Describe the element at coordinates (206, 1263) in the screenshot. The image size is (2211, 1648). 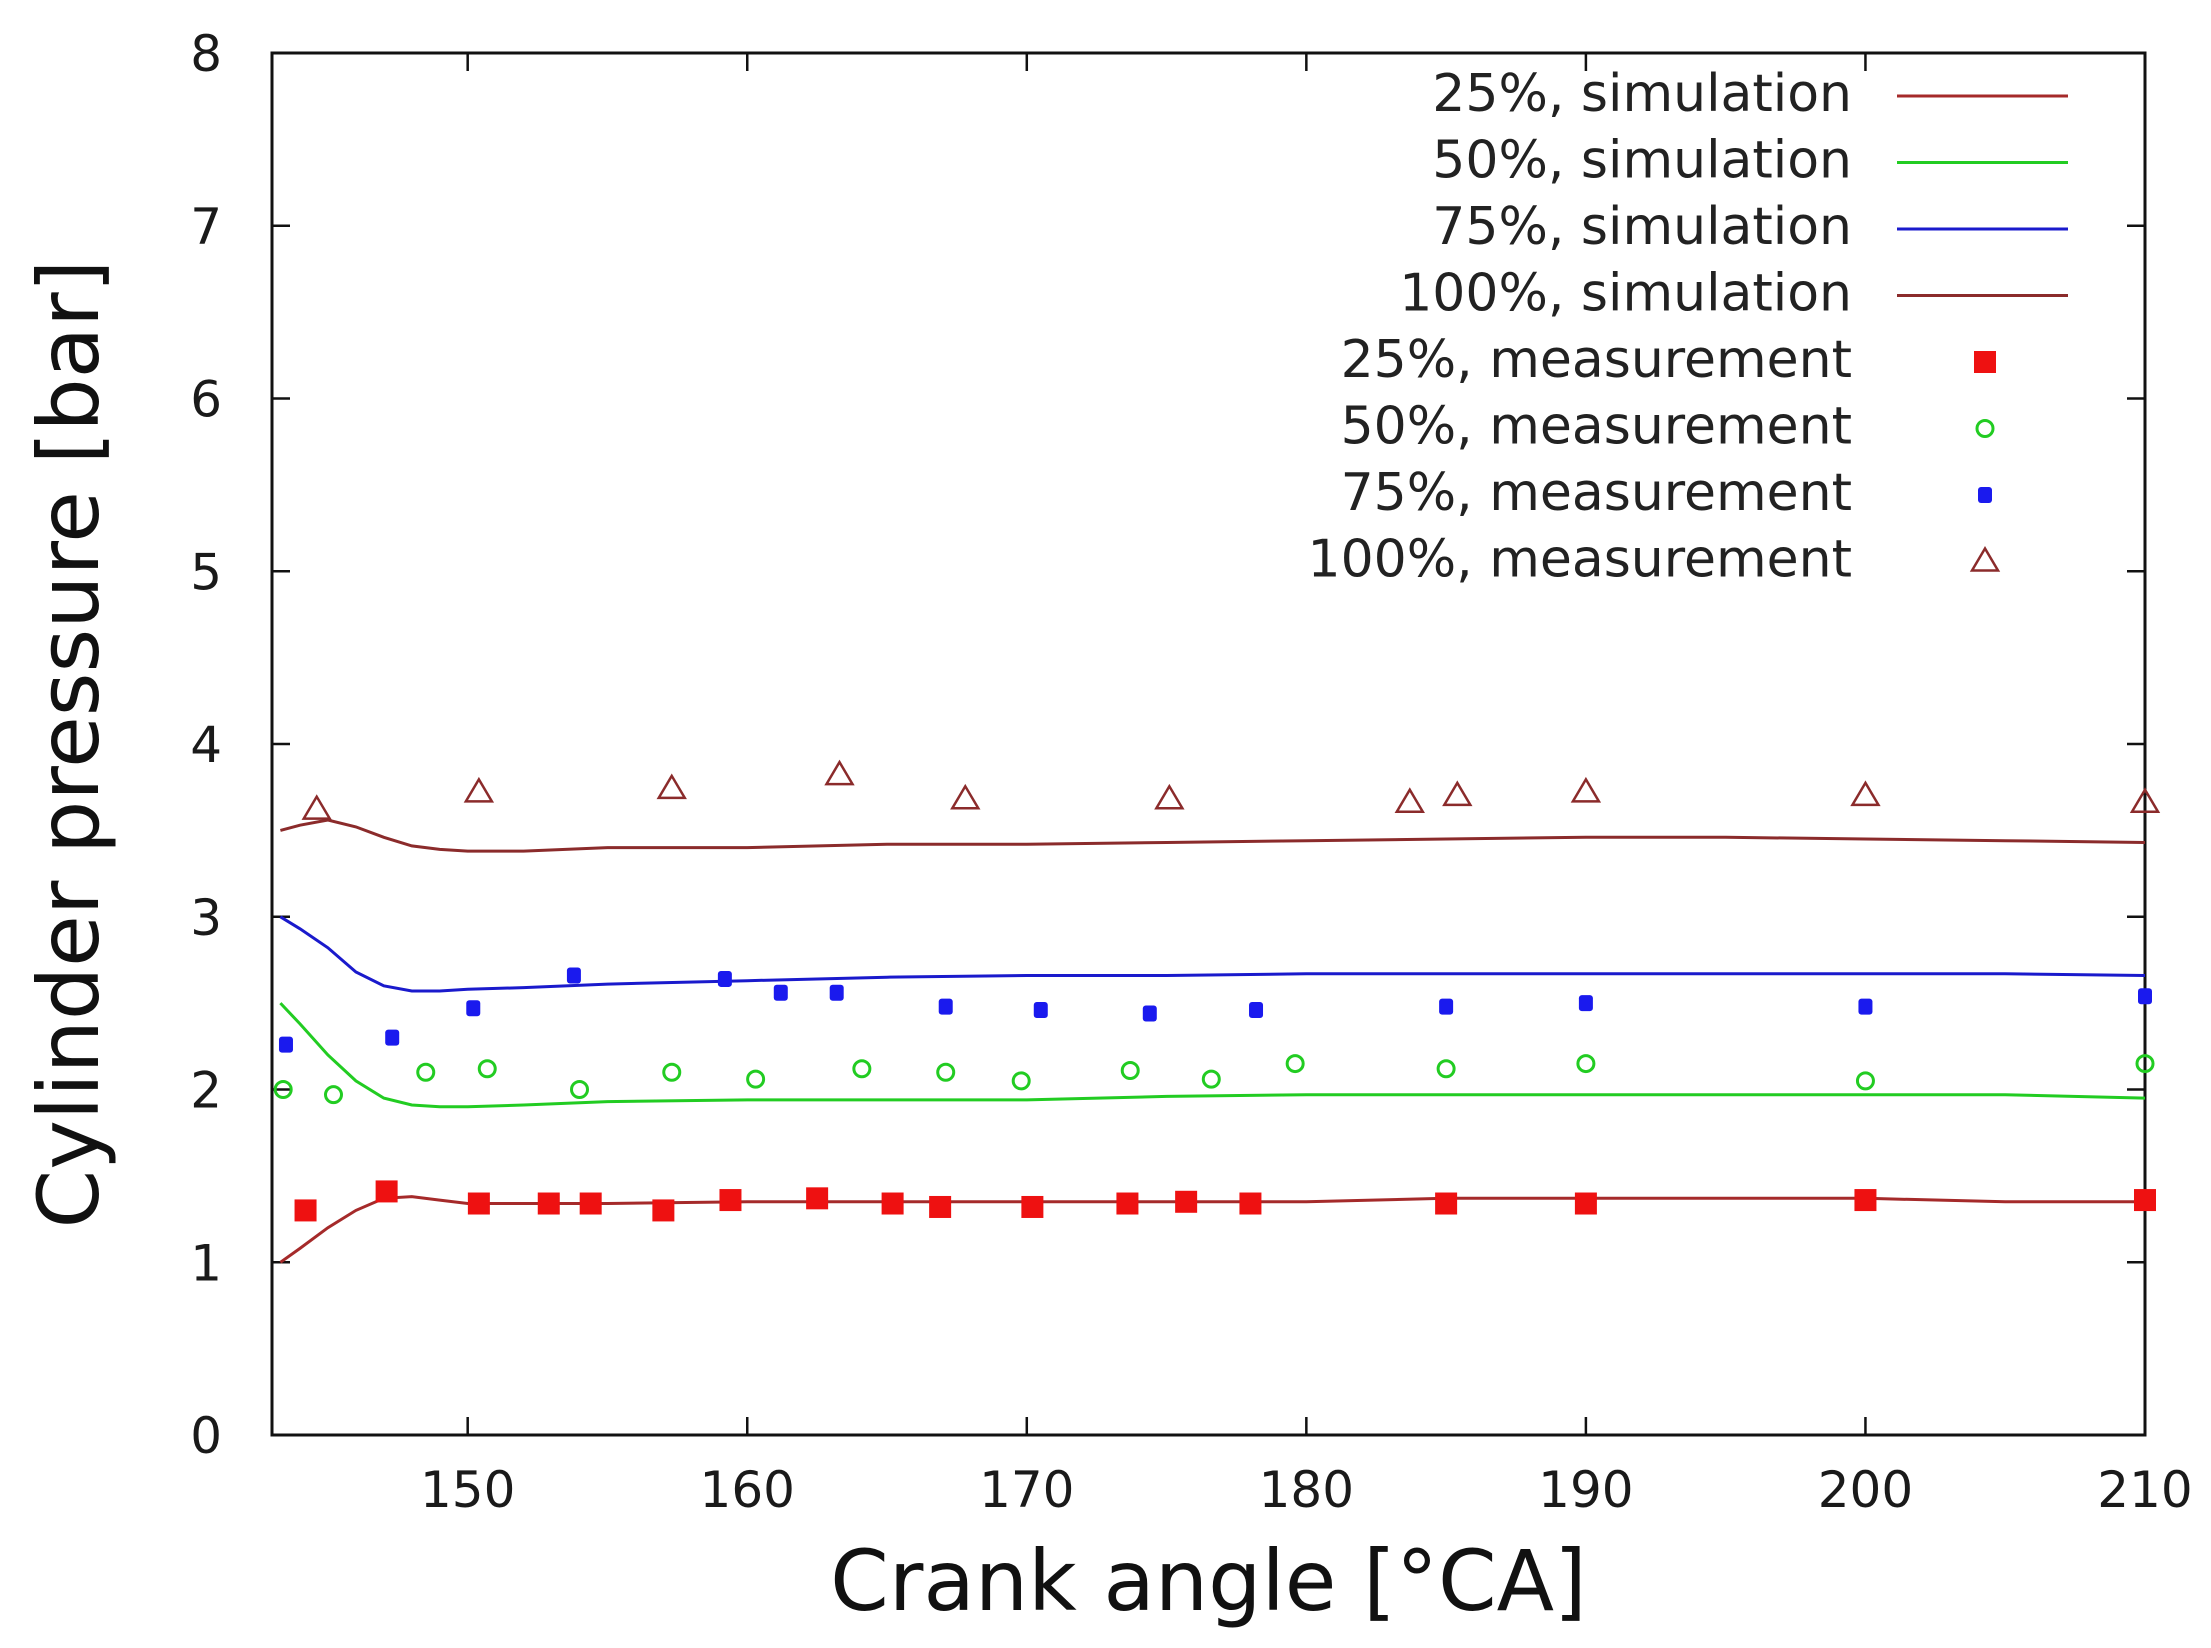
I see `y-tick-label: 1` at that location.